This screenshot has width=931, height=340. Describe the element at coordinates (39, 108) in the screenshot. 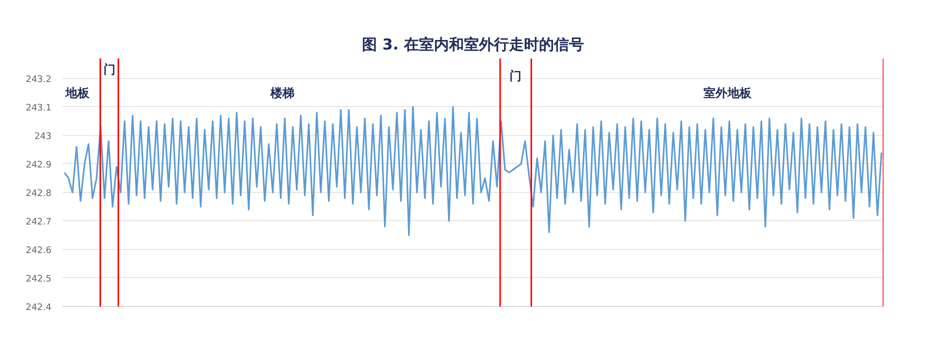

I see `y-tick-label: 243.1` at that location.